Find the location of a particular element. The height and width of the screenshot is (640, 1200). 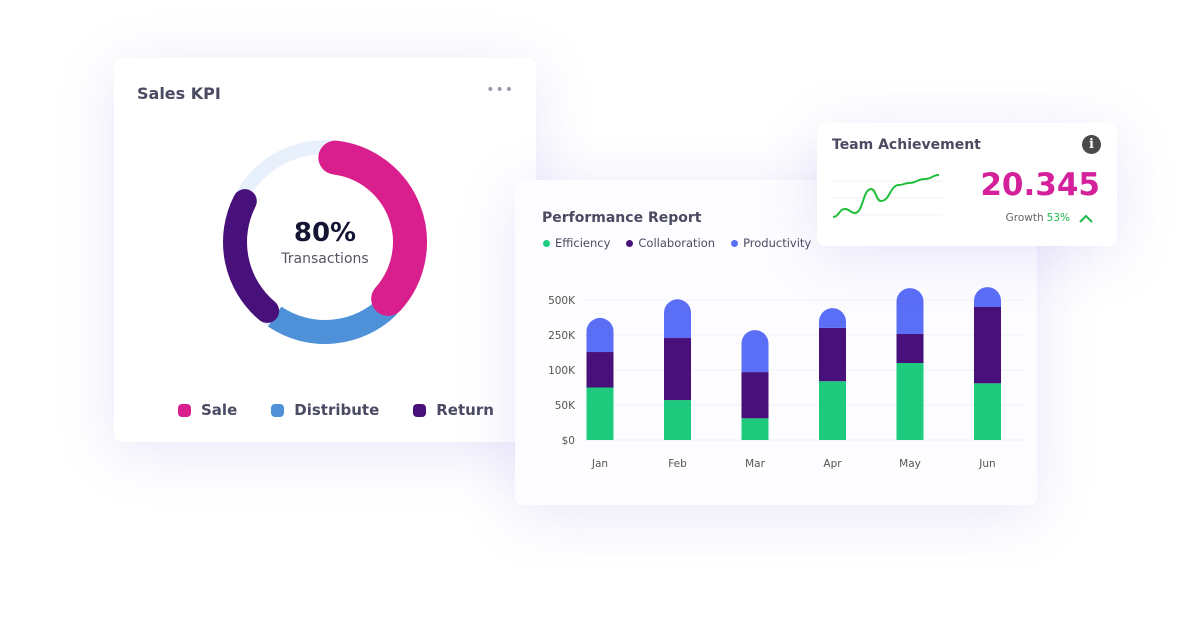

legend-distribute: Distribute is located at coordinates (325, 410).